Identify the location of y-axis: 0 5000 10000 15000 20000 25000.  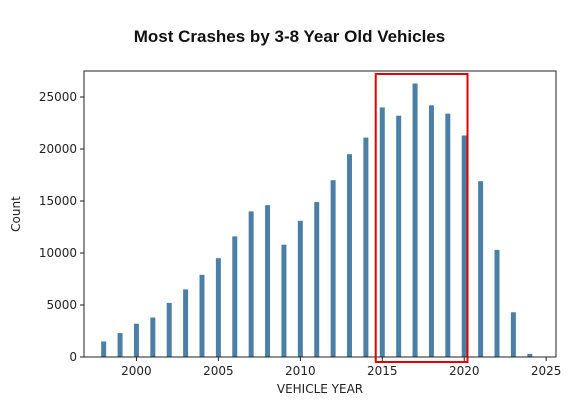
(61, 227).